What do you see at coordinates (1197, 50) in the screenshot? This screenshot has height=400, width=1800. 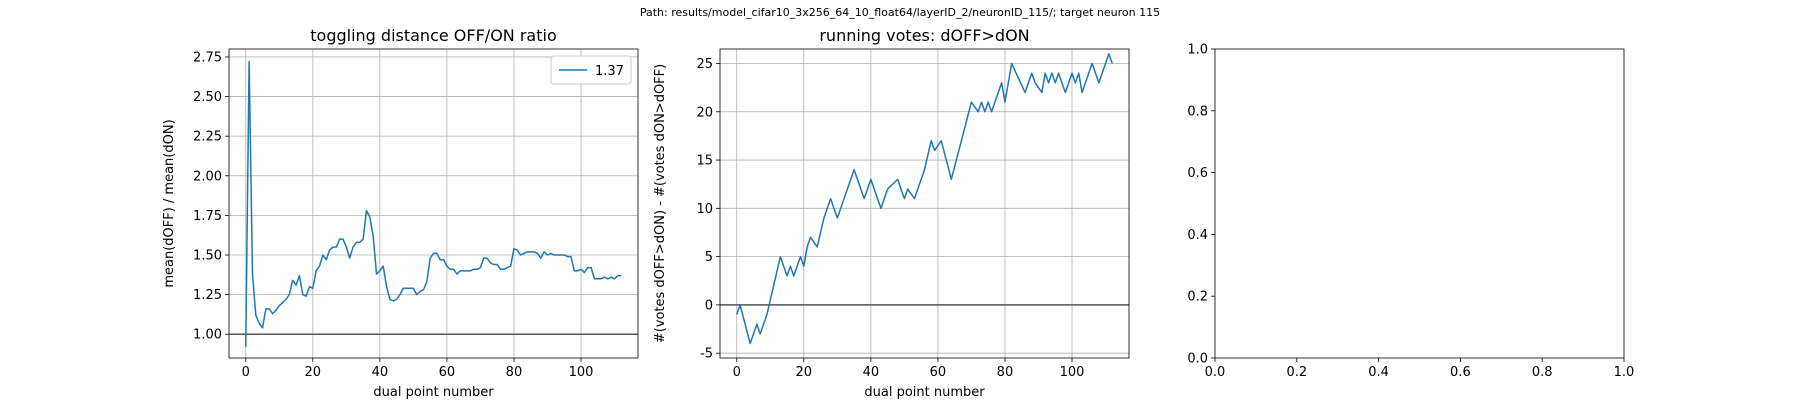 I see `y-tick-label: 1.0` at bounding box center [1197, 50].